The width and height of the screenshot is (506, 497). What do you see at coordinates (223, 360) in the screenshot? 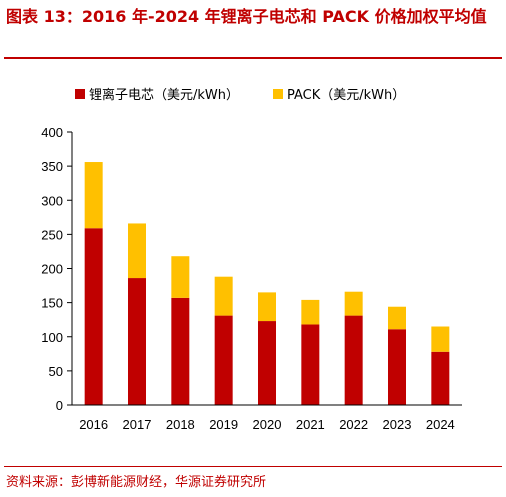
I see `bar-cell-2019` at bounding box center [223, 360].